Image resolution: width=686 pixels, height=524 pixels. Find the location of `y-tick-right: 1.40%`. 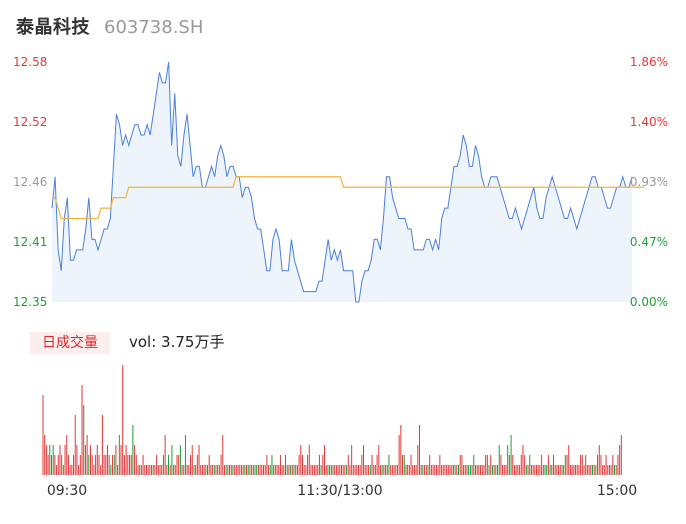

y-tick-right: 1.40% is located at coordinates (649, 122).